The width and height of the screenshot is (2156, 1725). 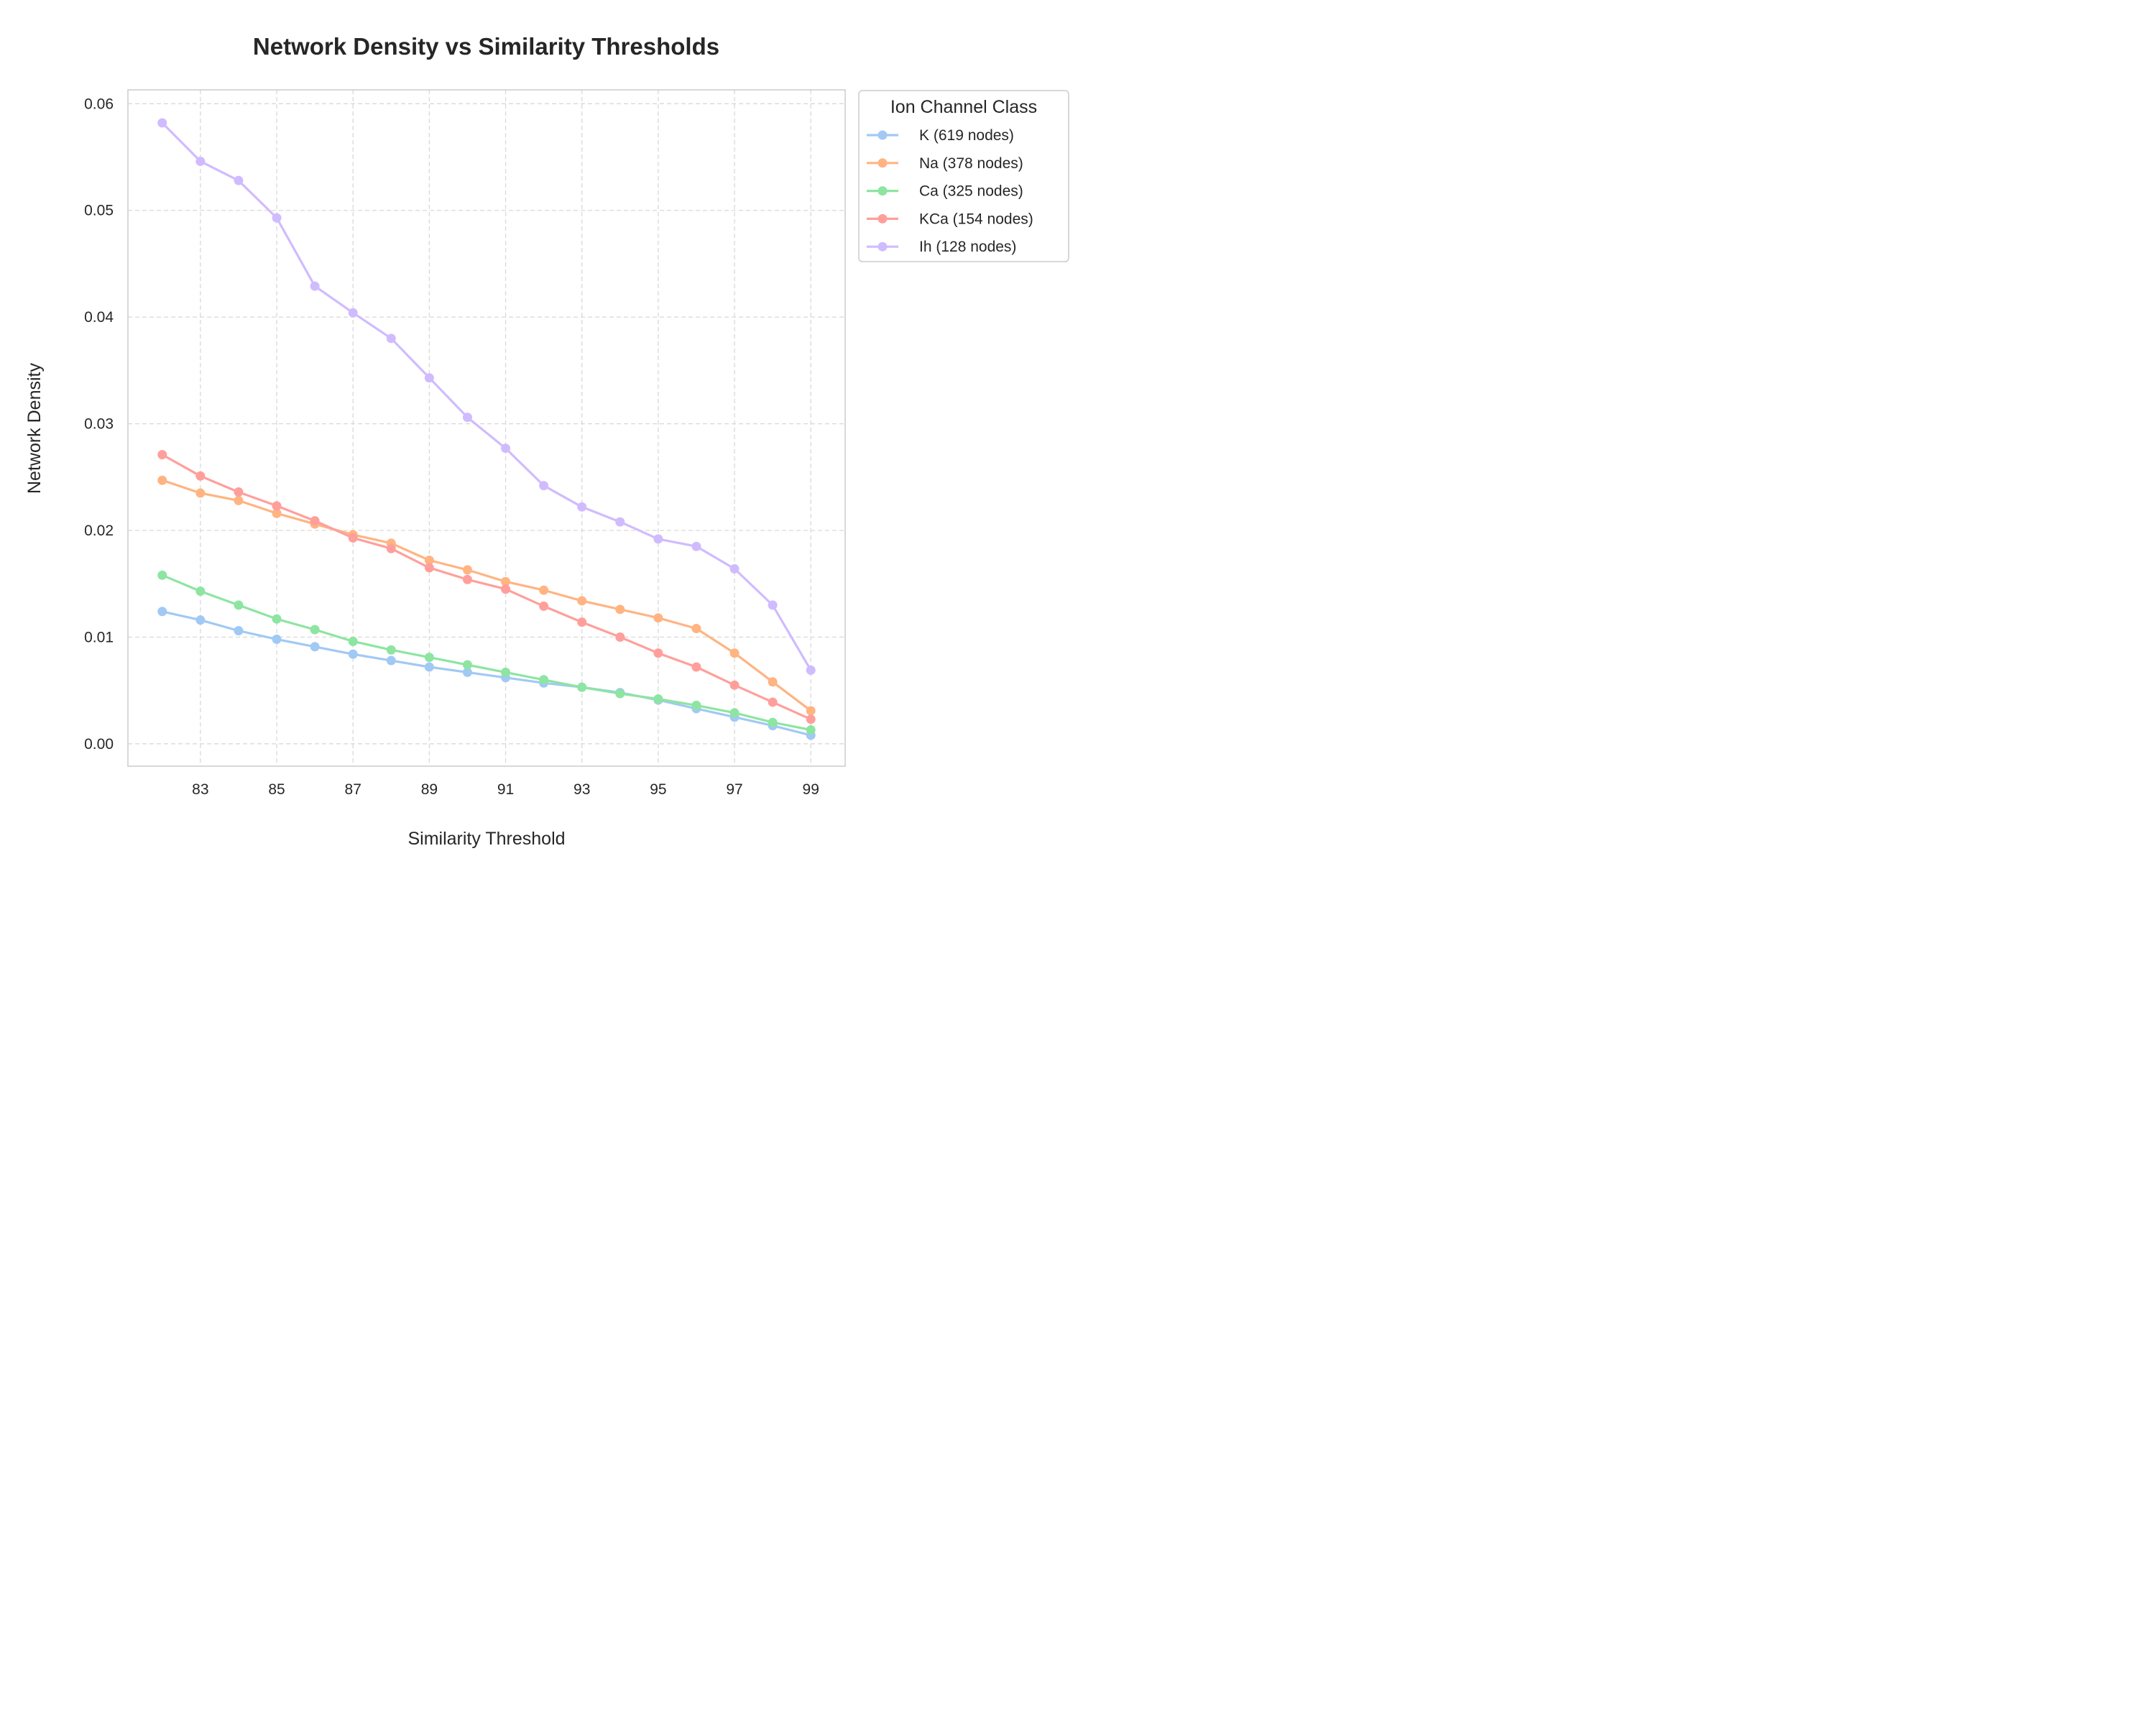 I want to click on y-tick-label: 0.04, so click(x=99, y=317).